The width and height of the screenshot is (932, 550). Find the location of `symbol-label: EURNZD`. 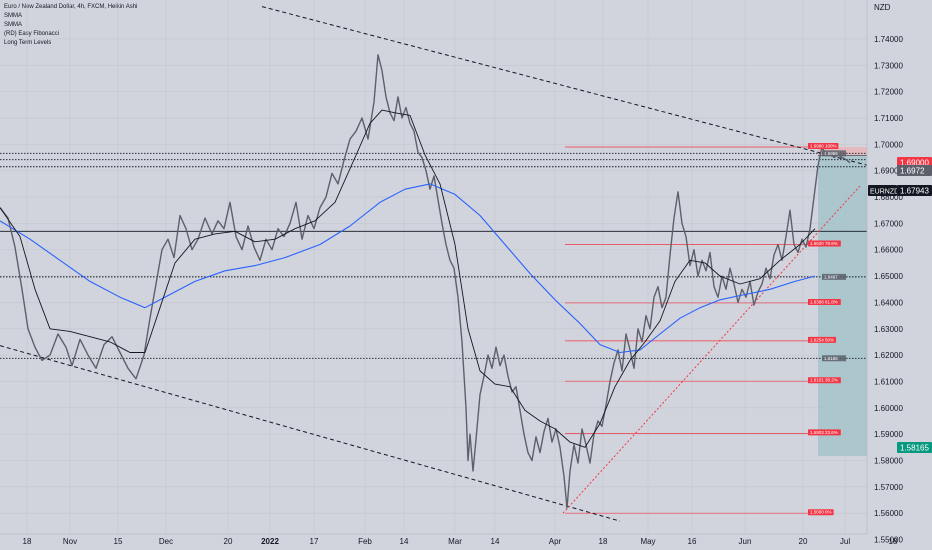

symbol-label: EURNZD is located at coordinates (884, 192).